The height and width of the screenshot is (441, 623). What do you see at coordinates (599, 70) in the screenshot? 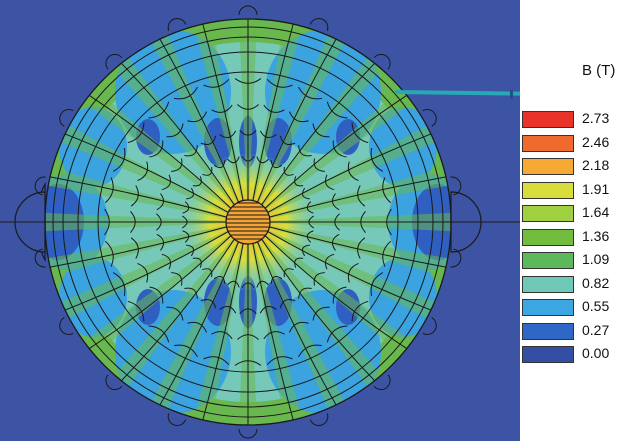
I see `legend-title: B (T)` at bounding box center [599, 70].